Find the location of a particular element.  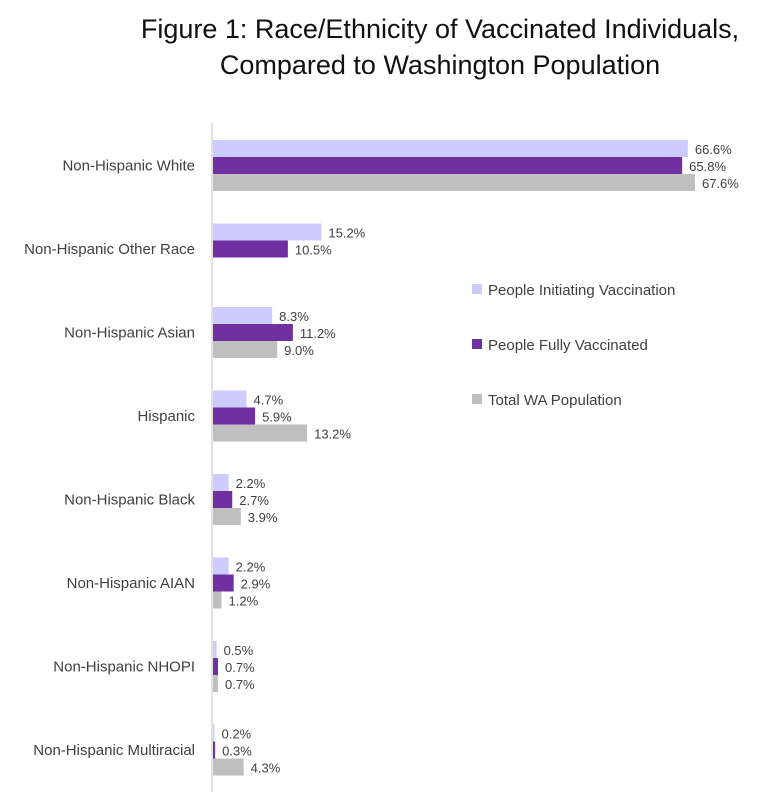

category-label-non-hispanic-nhopi: Non-Hispanic NHOPI is located at coordinates (124, 667).